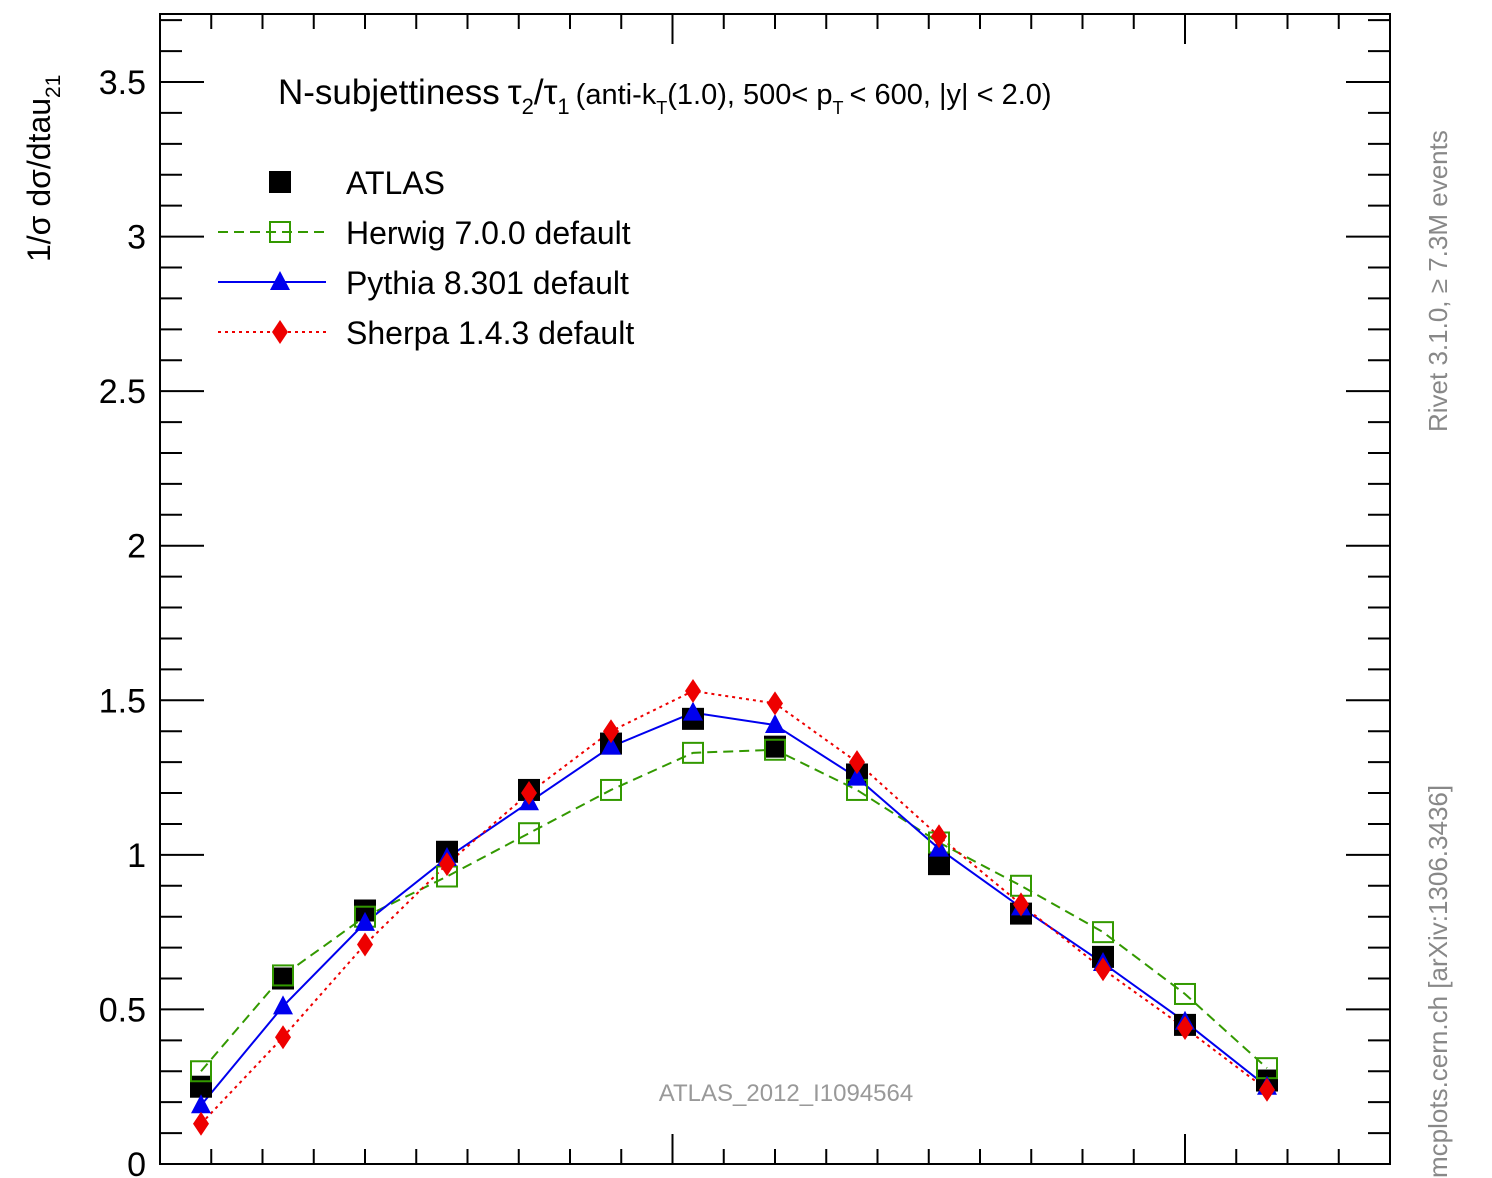 This screenshot has height=1178, width=1492. I want to click on y-tick-label: 3.5, so click(122, 83).